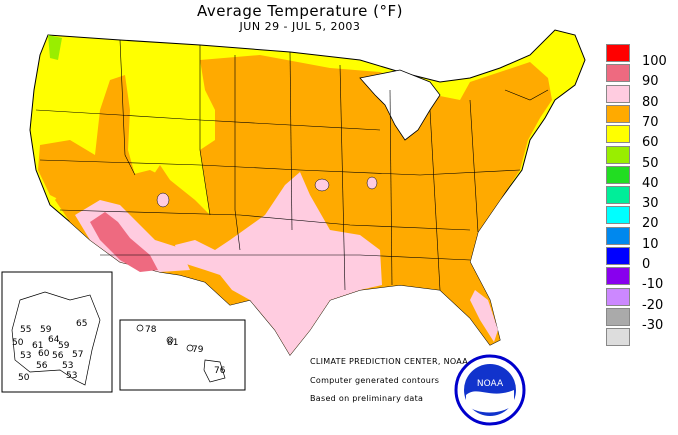  Describe the element at coordinates (641, 300) in the screenshot. I see `legend-row: -20` at that location.